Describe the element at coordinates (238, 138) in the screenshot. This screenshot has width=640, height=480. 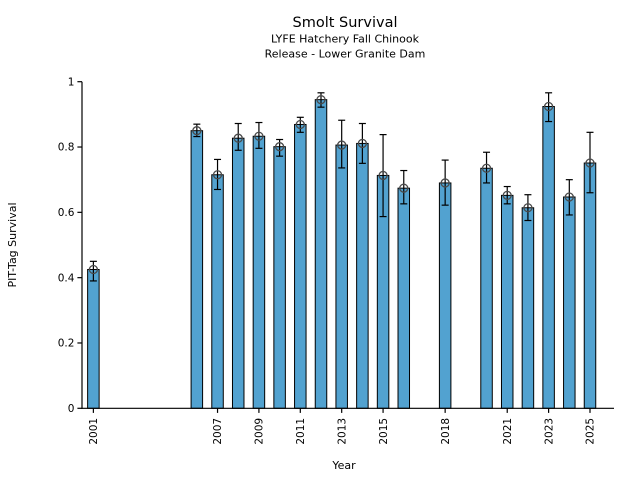
I see `point-marker-2008` at that location.